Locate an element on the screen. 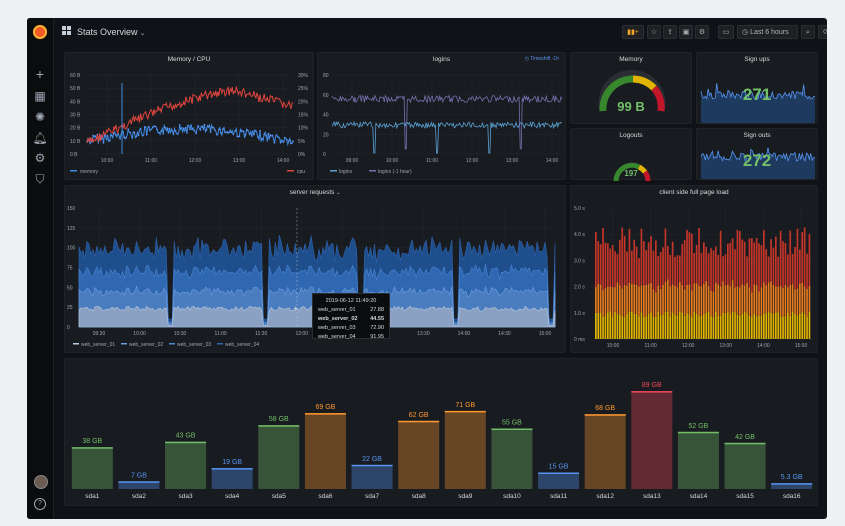  explore-icon: ✺ is located at coordinates (40, 117).